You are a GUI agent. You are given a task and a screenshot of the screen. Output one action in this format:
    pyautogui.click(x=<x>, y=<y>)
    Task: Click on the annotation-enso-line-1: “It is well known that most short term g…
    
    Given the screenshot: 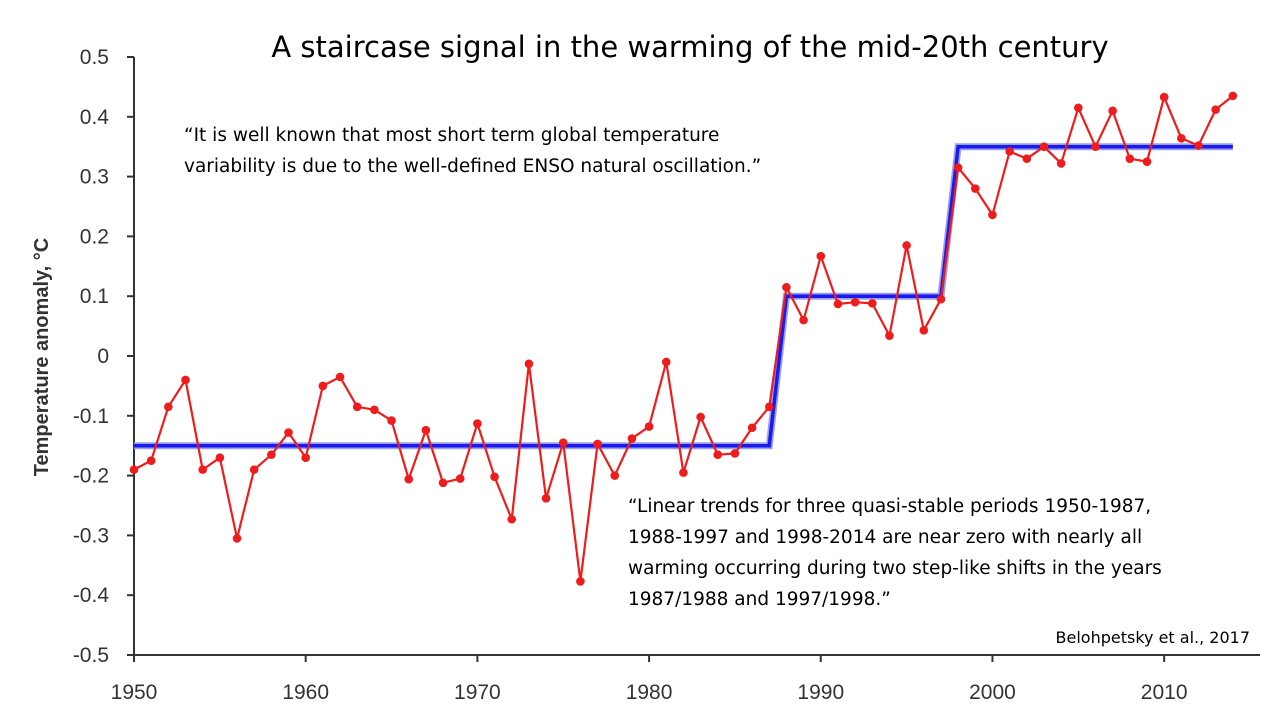 What is the action you would take?
    pyautogui.click(x=451, y=135)
    